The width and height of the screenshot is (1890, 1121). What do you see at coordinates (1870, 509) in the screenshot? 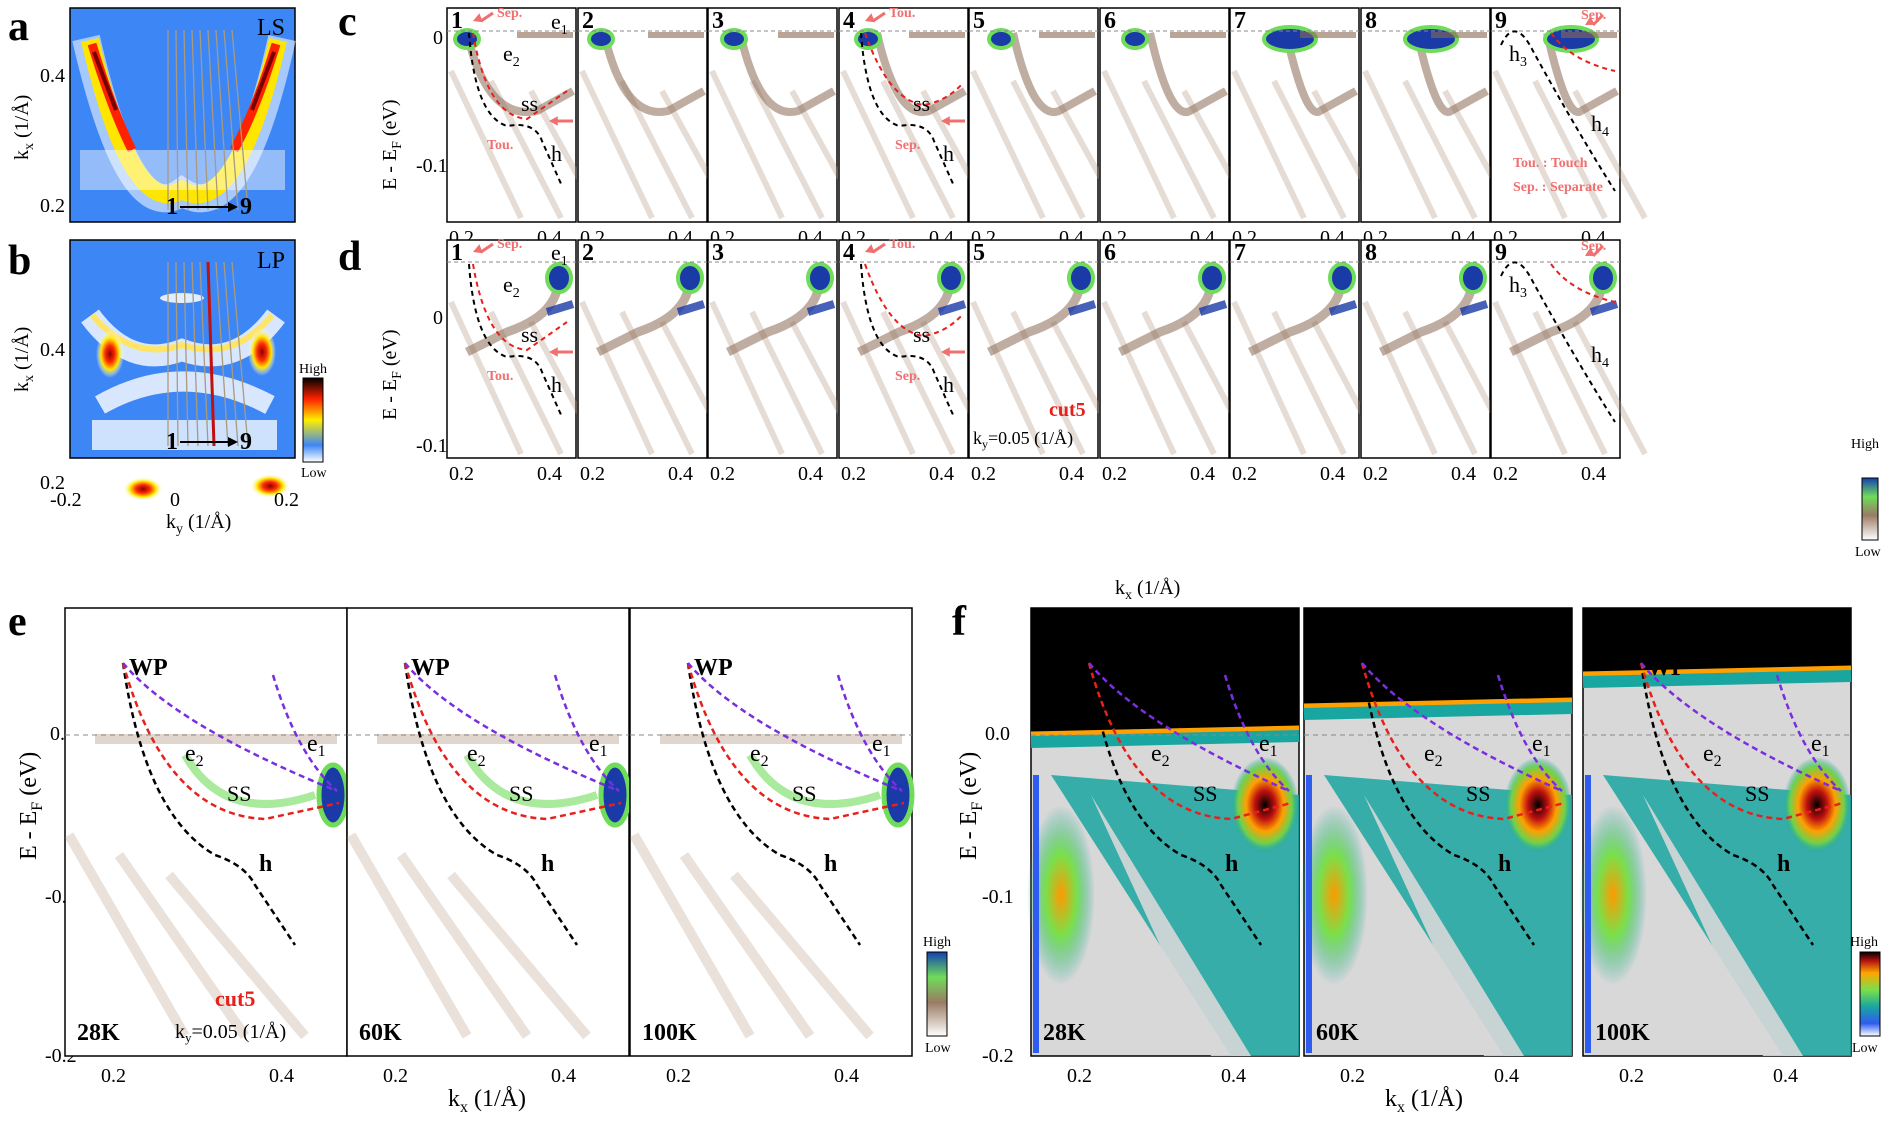
I see `colorbar-d` at bounding box center [1870, 509].